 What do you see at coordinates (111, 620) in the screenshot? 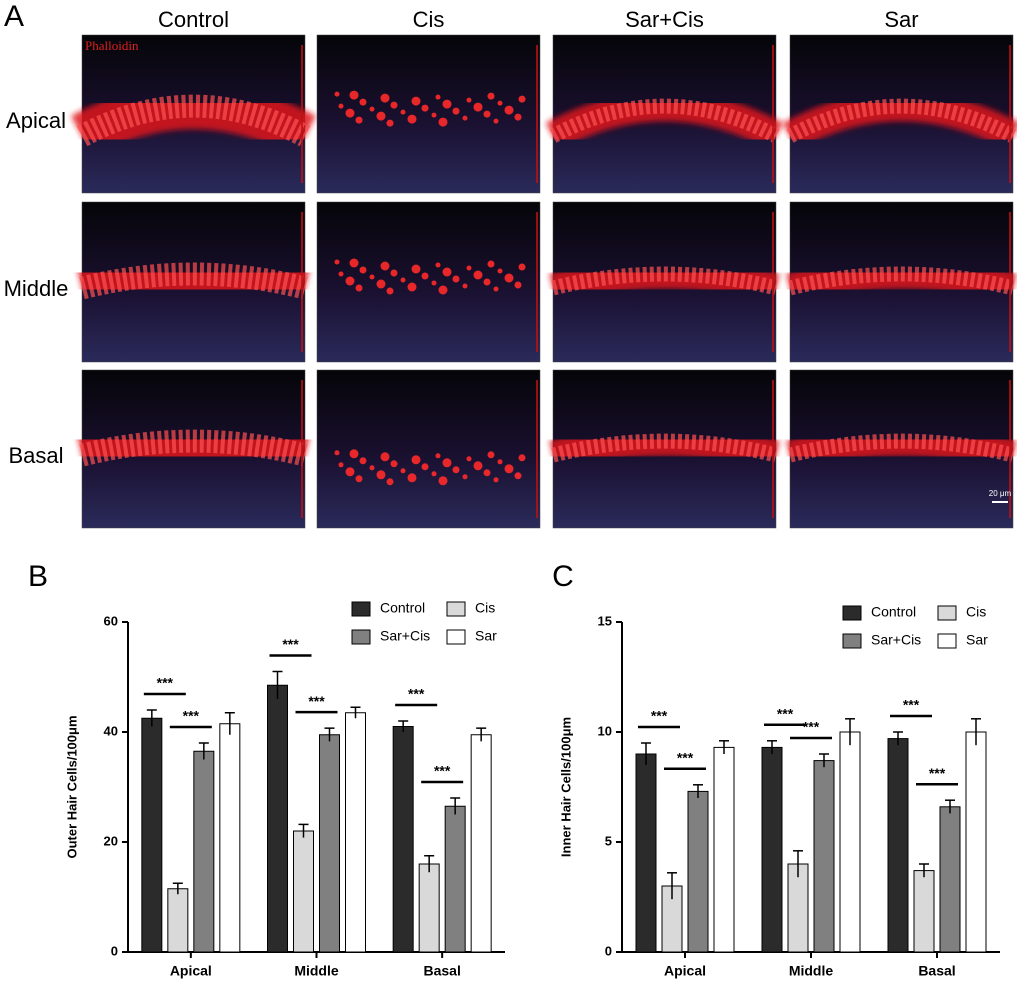
I see `y-tick-label: 60` at bounding box center [111, 620].